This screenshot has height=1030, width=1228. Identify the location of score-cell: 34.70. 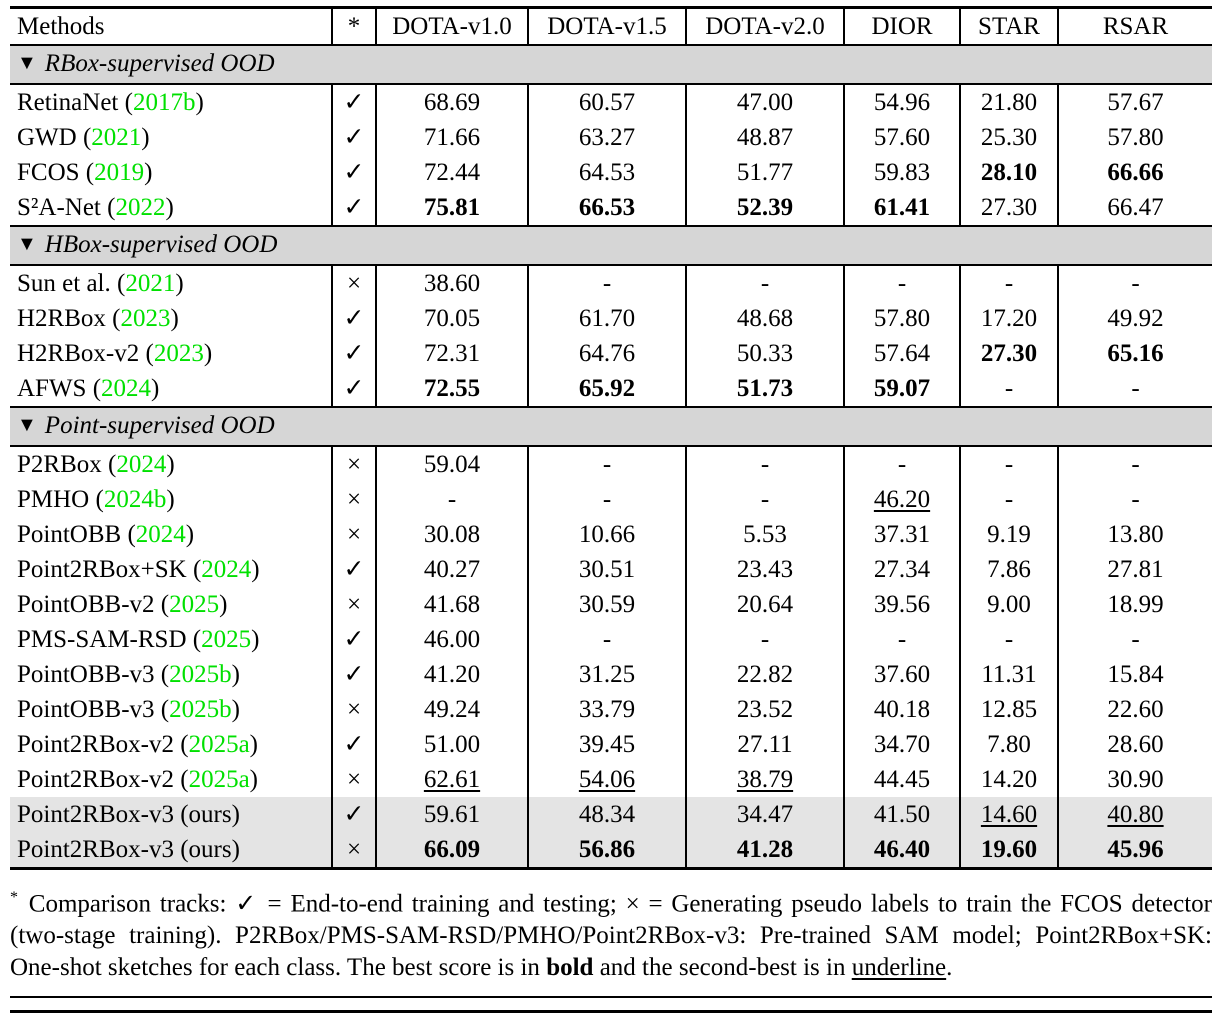
(902, 744).